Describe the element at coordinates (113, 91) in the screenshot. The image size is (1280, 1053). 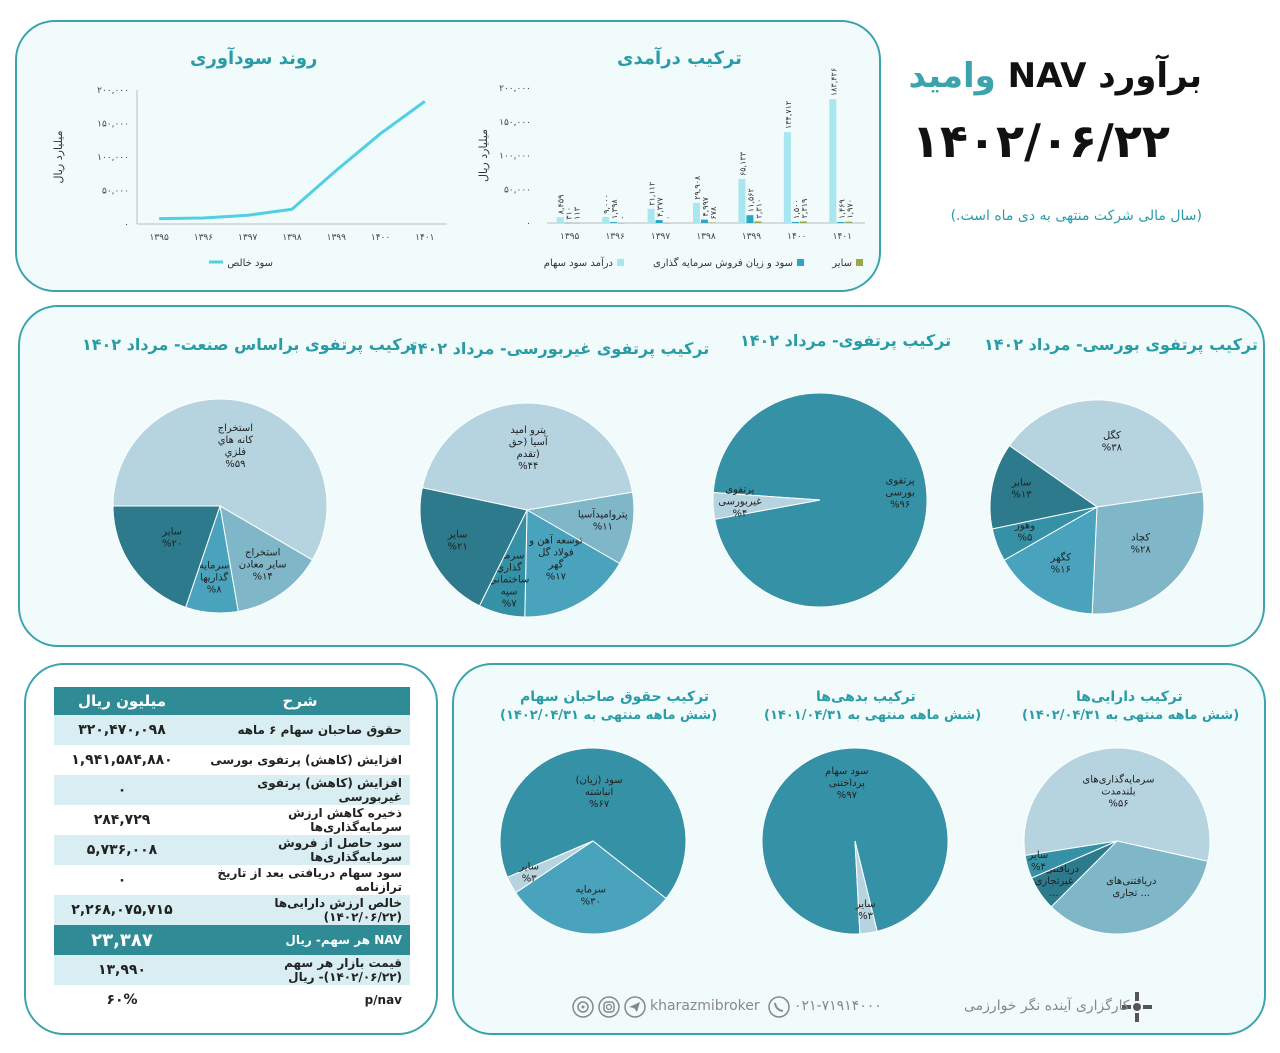
I see `y-tick-label: ۲۰۰,۰۰۰` at that location.